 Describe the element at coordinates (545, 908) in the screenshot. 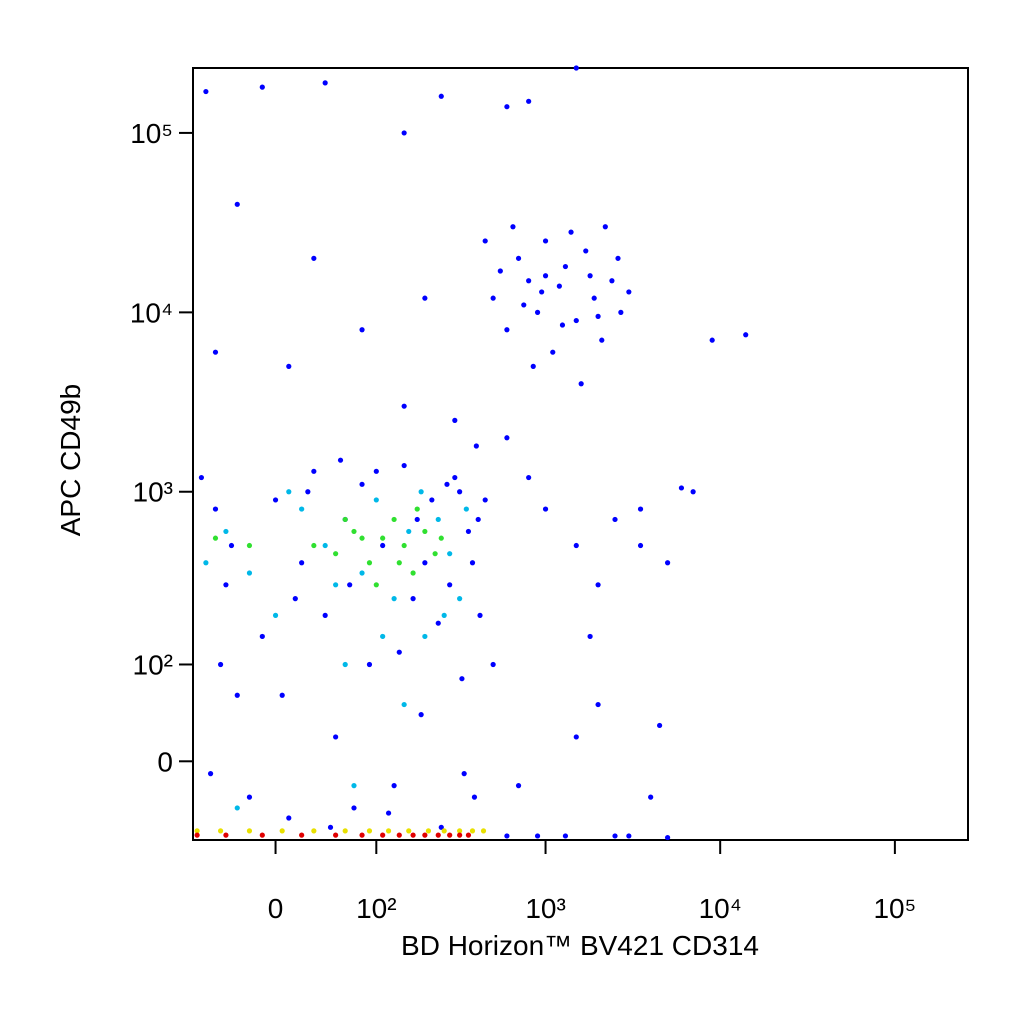

I see `x-tick-label: 10³` at that location.